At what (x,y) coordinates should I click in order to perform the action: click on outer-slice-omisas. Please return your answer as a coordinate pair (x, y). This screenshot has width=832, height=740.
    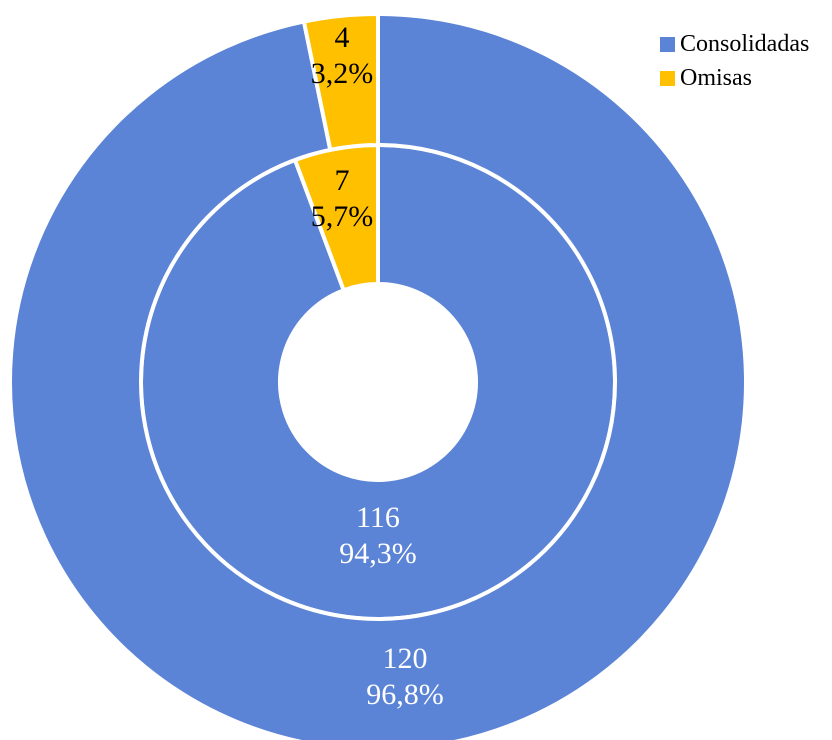
    Looking at the image, I should click on (340, 82).